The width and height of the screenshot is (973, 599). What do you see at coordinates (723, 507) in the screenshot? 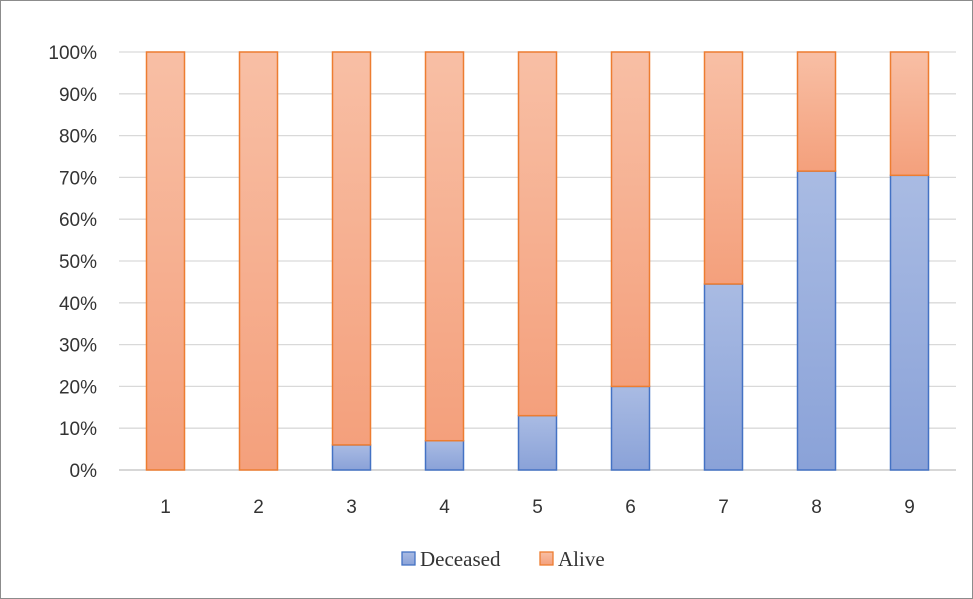
I see `x-tick-label: 7` at bounding box center [723, 507].